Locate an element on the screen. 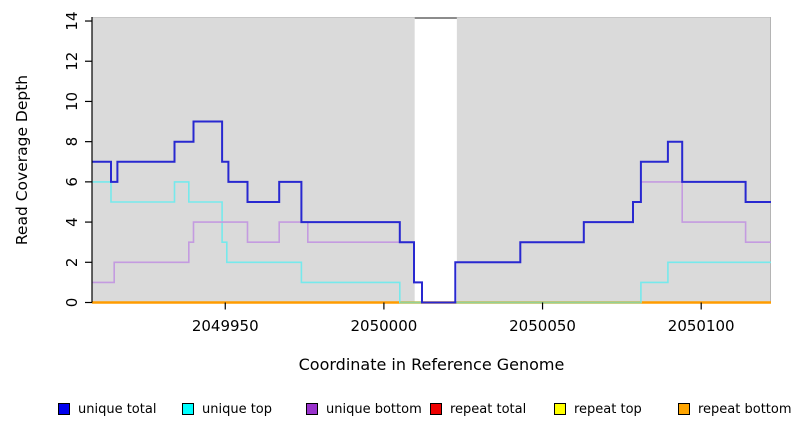 The height and width of the screenshot is (432, 792). y-tick-label: 2 is located at coordinates (72, 263).